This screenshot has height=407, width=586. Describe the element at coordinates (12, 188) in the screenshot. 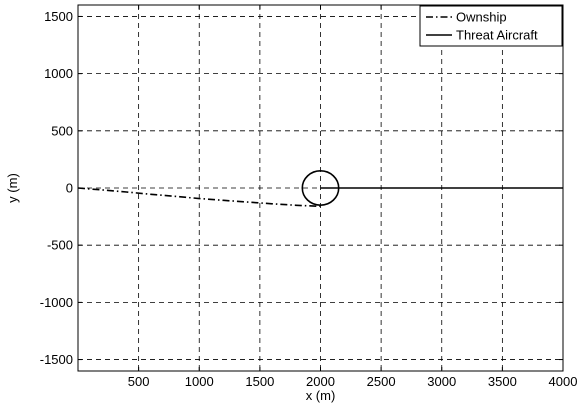

I see `y-axis-label: y (m)` at that location.